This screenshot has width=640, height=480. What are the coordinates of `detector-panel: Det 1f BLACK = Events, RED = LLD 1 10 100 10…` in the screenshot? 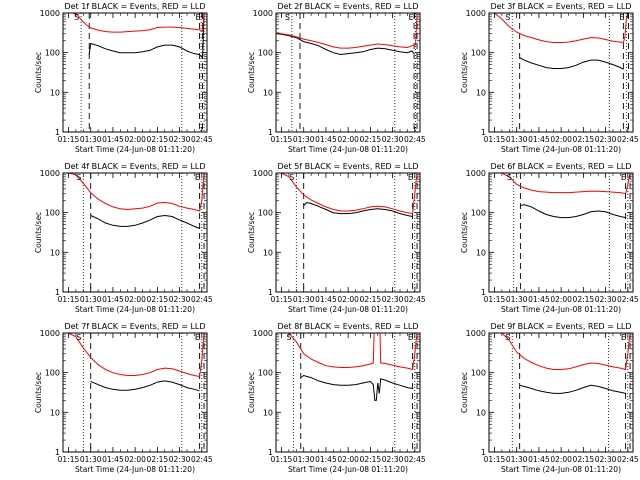 It's located at (123, 78).